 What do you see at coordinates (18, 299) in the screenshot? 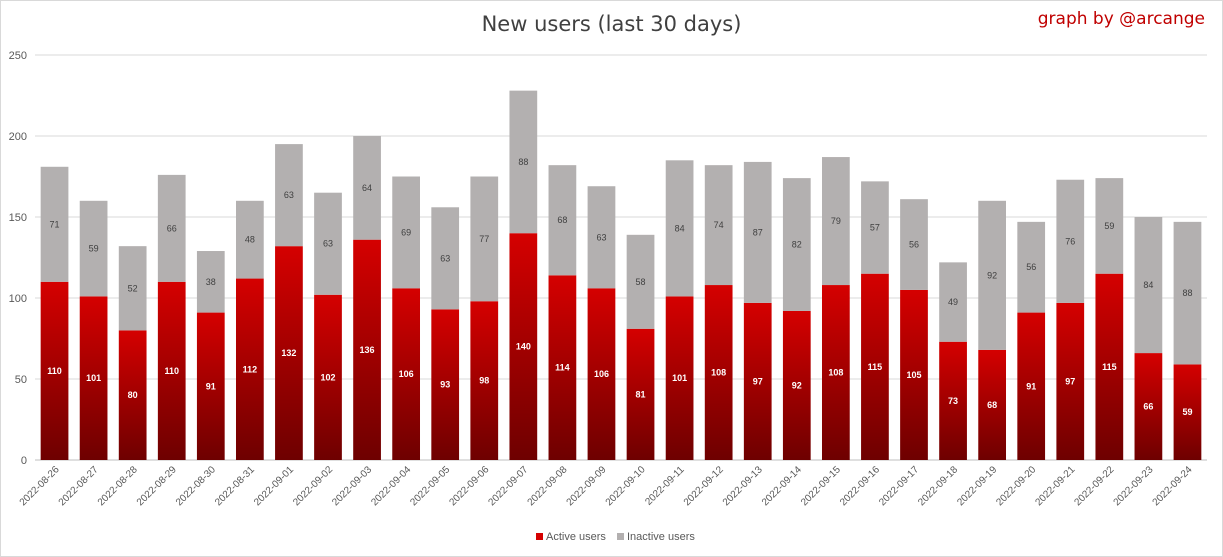
I see `y-tick-label: 100` at bounding box center [18, 299].